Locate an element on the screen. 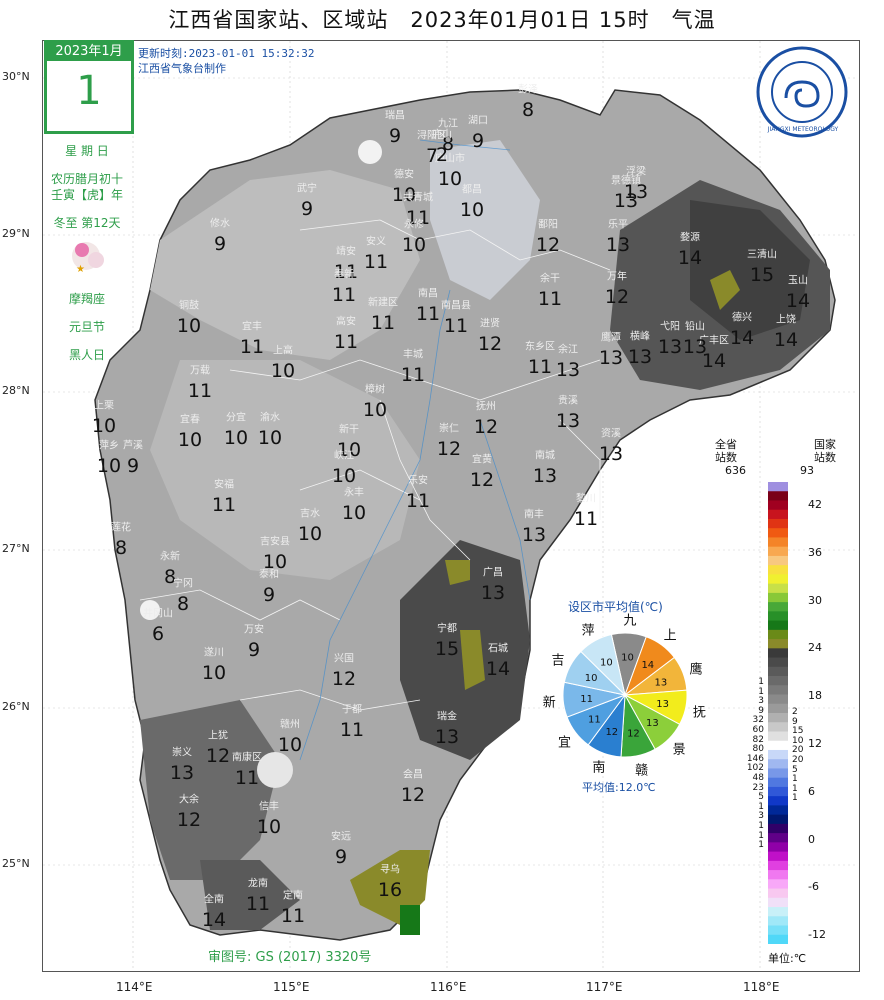 The height and width of the screenshot is (1000, 884). station-name: 鄱阳 is located at coordinates (548, 225).